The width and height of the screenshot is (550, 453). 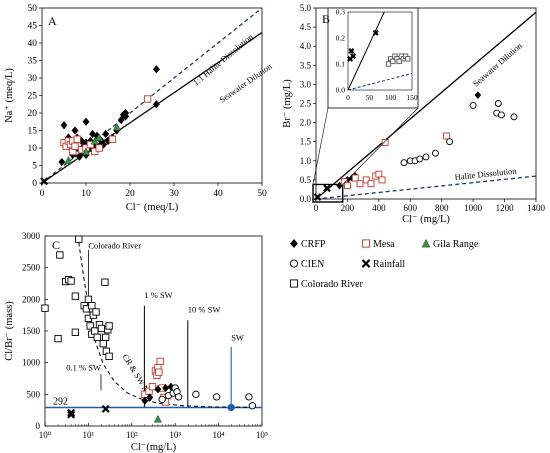 What do you see at coordinates (89, 435) in the screenshot?
I see `x-tick-label-c: 10¹` at bounding box center [89, 435].